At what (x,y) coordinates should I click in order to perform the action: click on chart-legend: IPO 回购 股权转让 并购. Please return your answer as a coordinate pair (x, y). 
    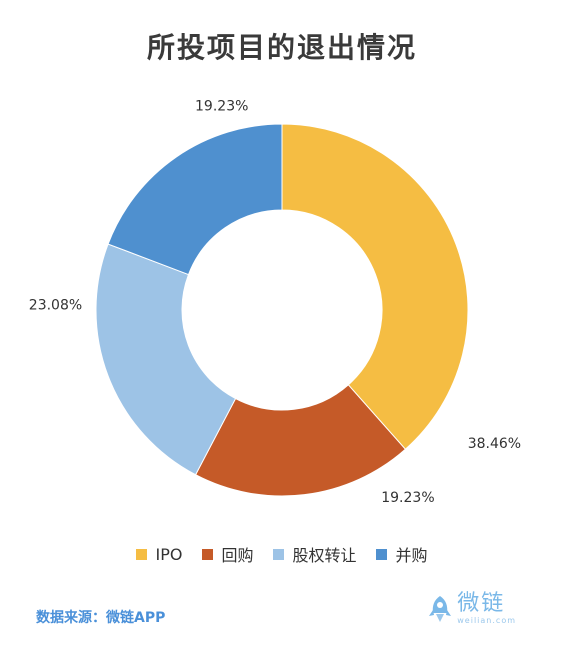
    Looking at the image, I should click on (282, 554).